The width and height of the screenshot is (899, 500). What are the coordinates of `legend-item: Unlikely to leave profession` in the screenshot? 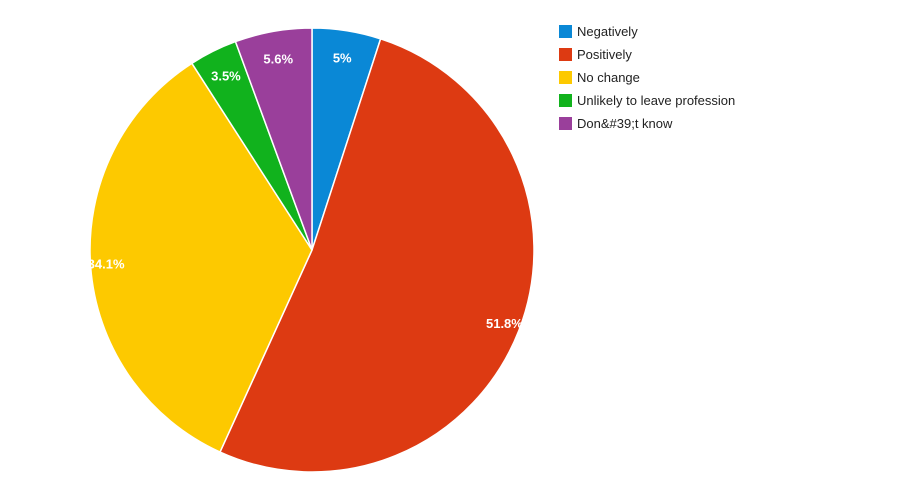 It's located at (647, 100).